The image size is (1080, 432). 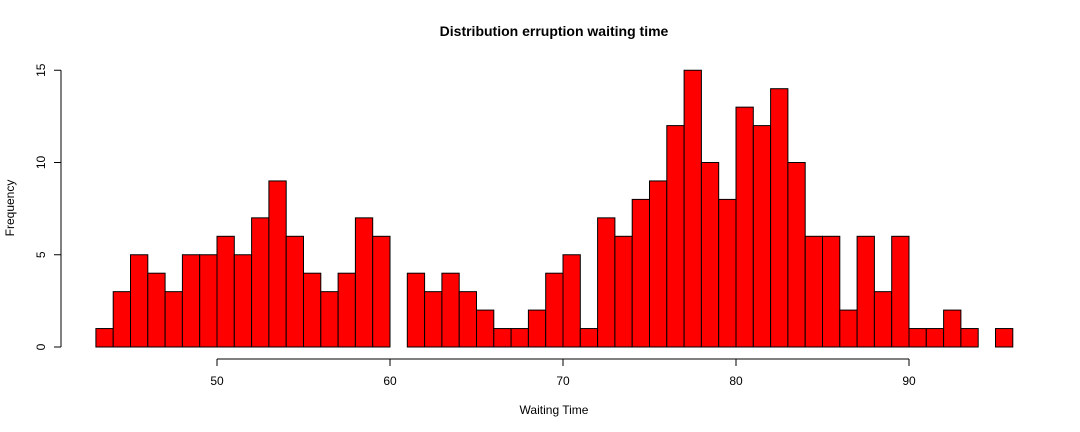 What do you see at coordinates (48, 206) in the screenshot?
I see `y-axis: 0 5 10 15` at bounding box center [48, 206].